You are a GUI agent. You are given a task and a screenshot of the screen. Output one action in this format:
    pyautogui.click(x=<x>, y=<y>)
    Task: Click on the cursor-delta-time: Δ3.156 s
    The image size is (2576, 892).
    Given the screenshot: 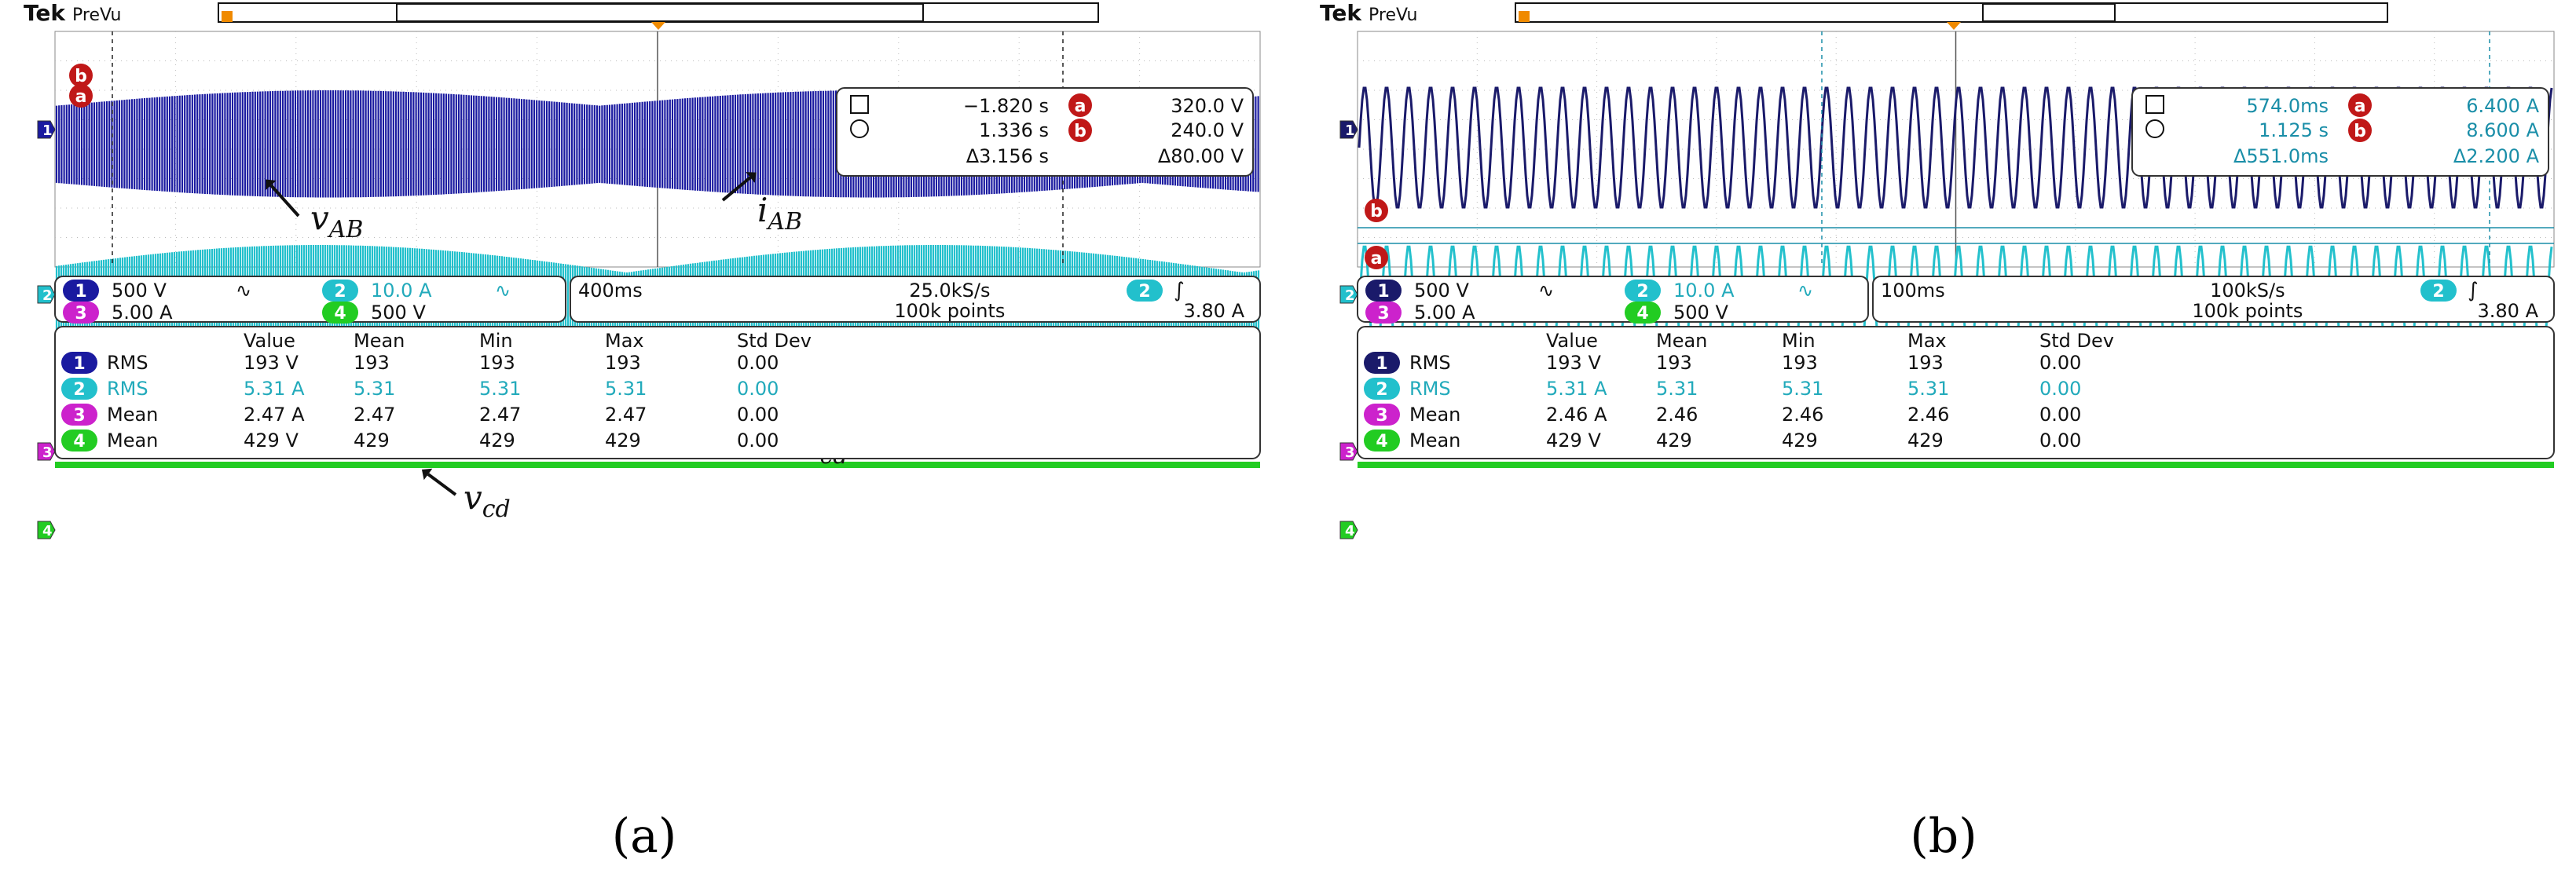 What is the action you would take?
    pyautogui.click(x=1008, y=156)
    